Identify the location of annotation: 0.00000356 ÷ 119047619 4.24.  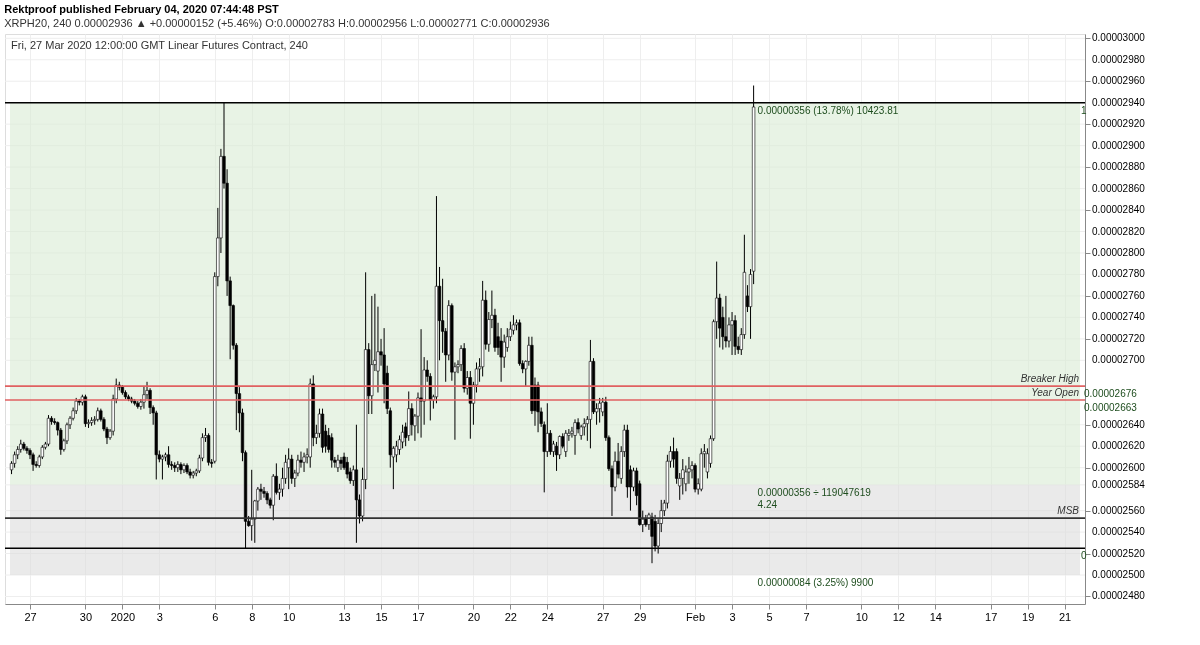
(814, 498).